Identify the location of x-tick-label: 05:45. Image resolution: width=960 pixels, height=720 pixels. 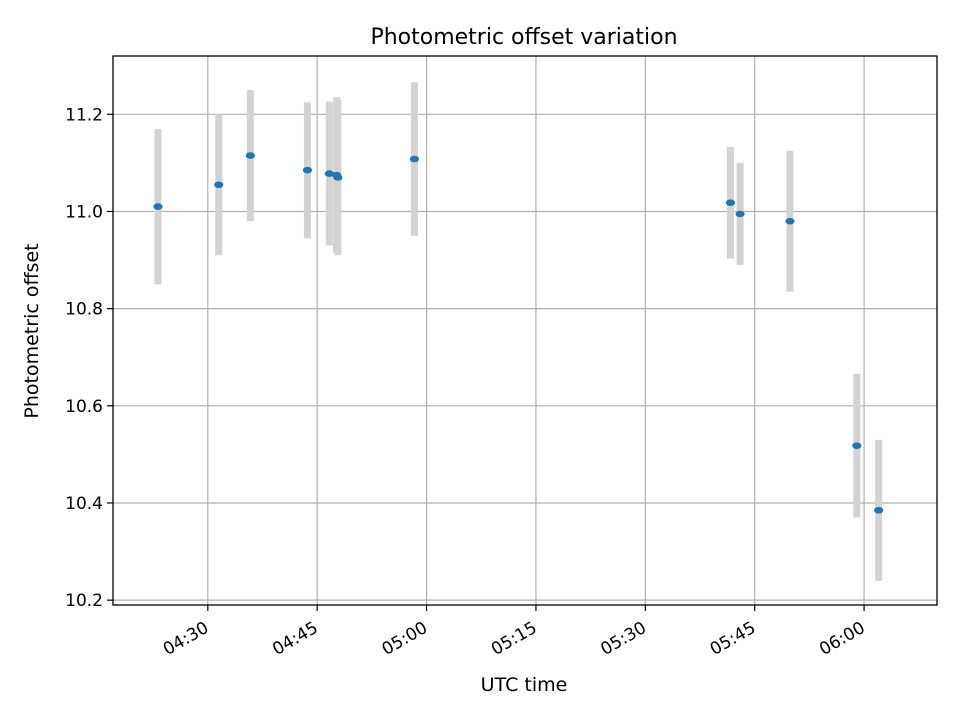
(733, 639).